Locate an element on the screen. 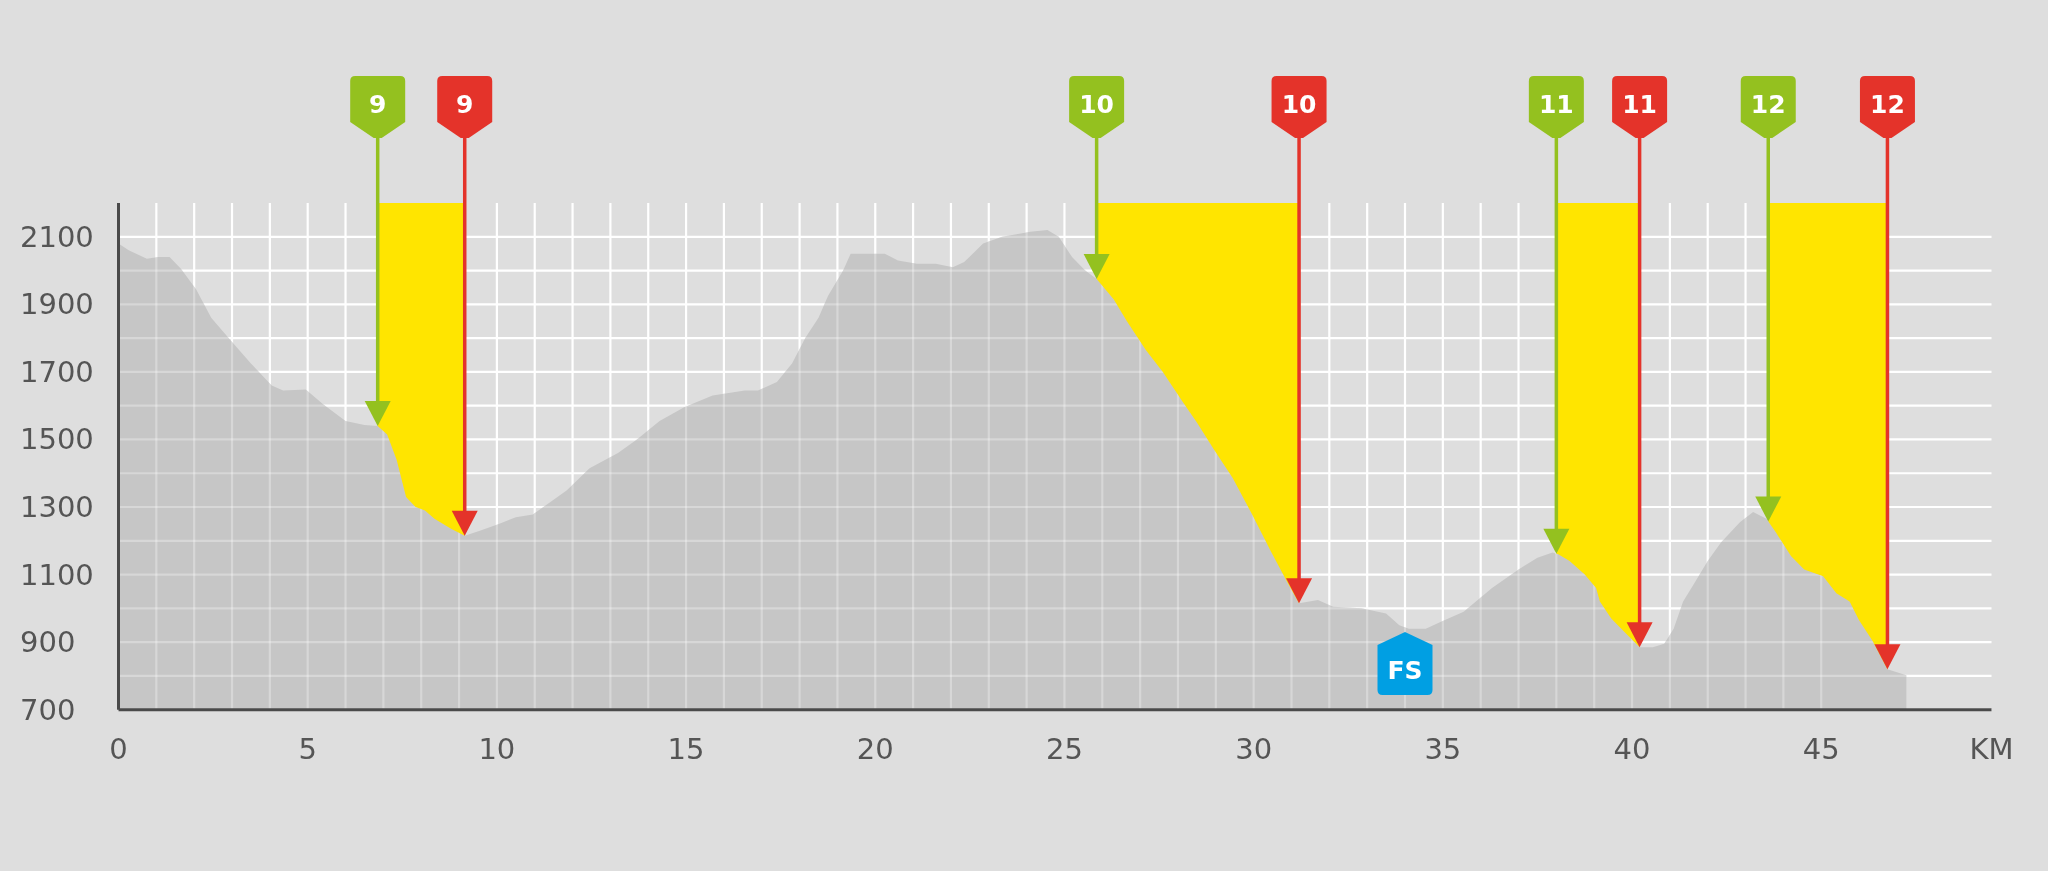 The image size is (2048, 871). x-tick-label: 45 is located at coordinates (1821, 749).